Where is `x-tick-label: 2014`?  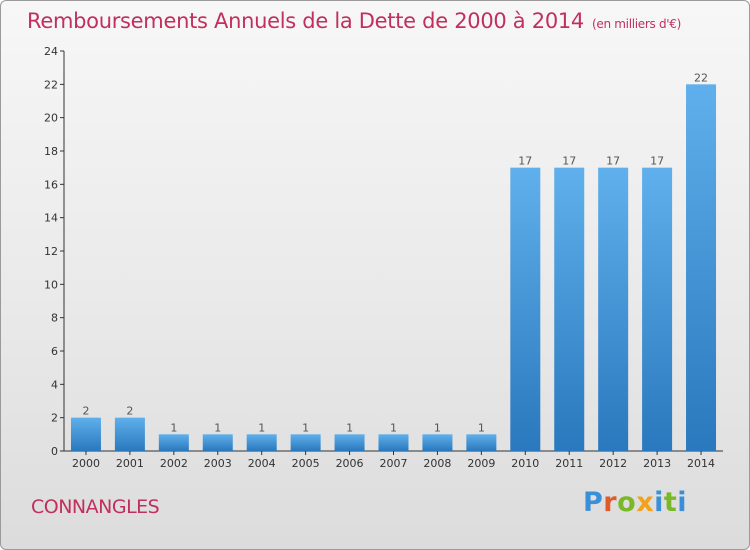
x-tick-label: 2014 is located at coordinates (701, 463).